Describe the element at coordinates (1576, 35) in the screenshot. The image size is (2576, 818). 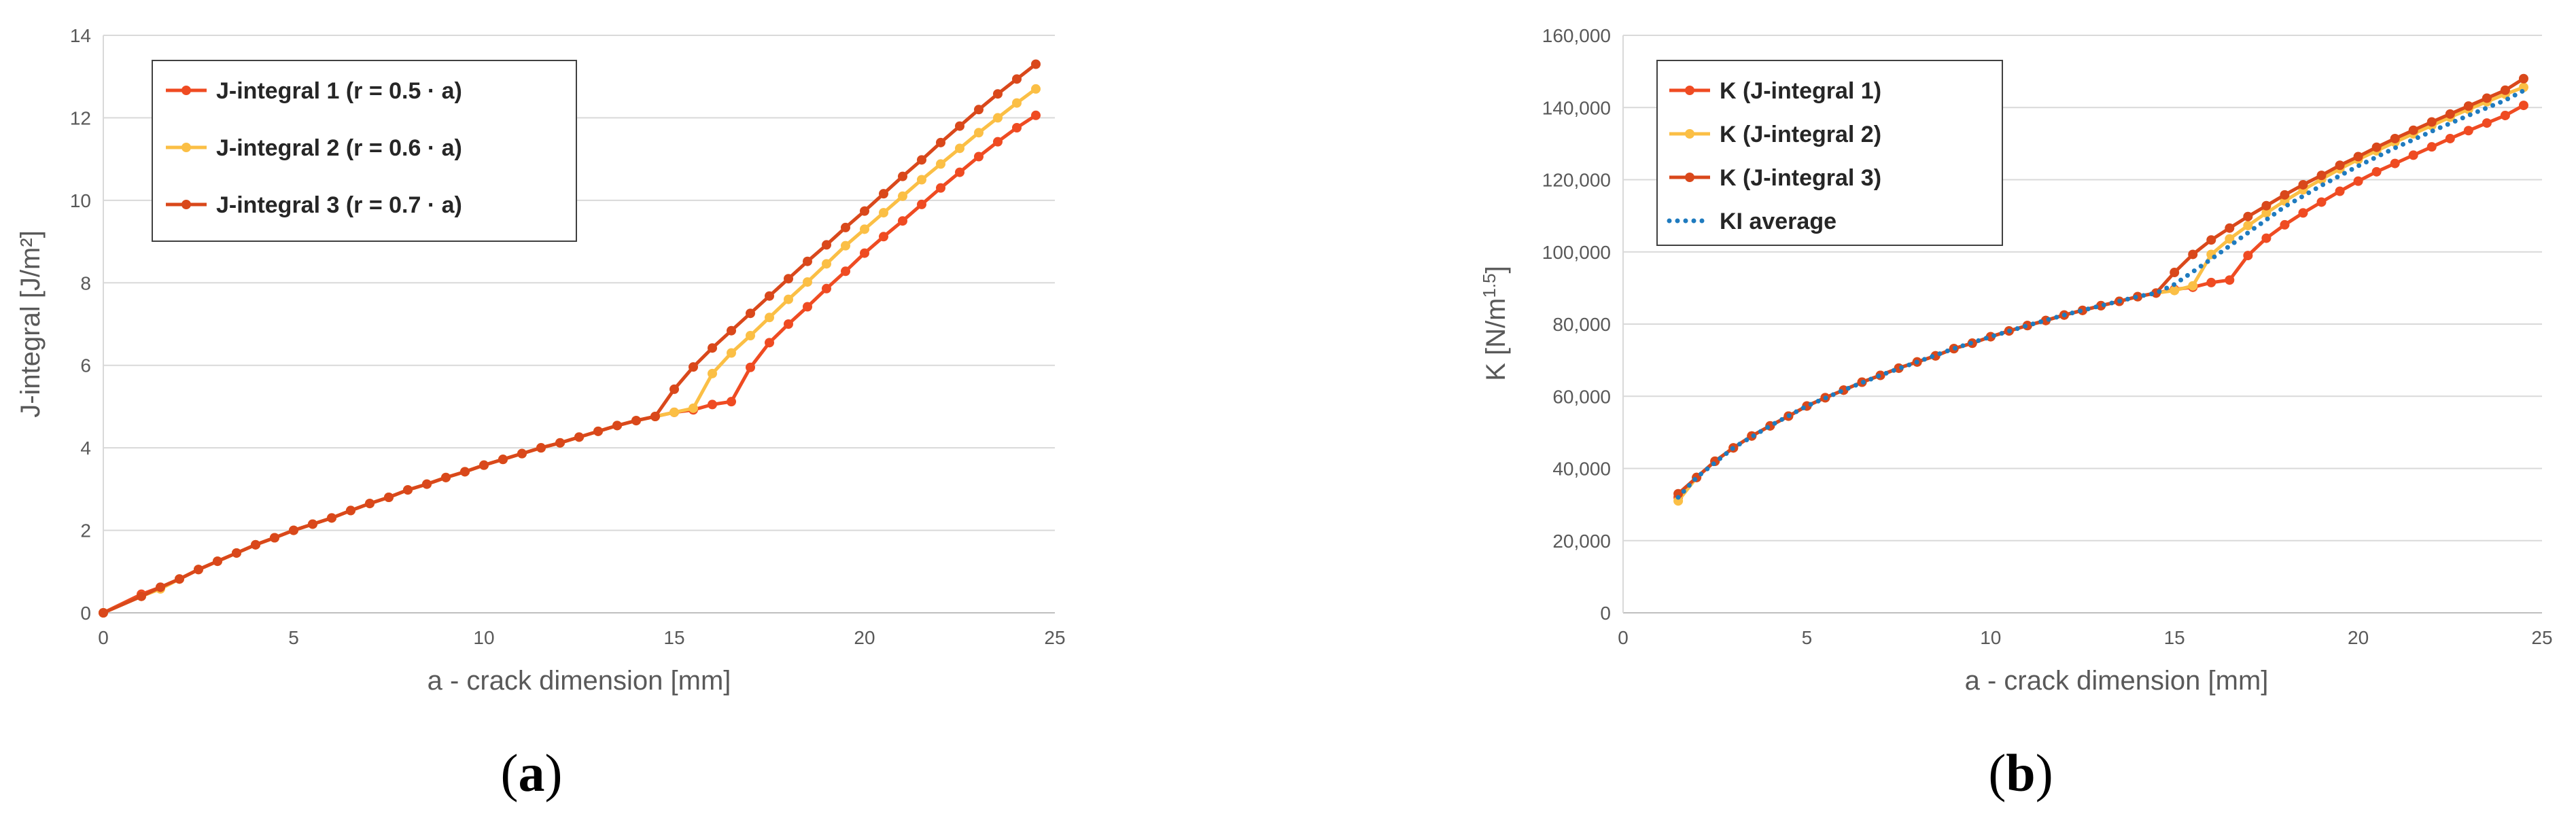
I see `chart-b-y-tick-label: 160,000` at that location.